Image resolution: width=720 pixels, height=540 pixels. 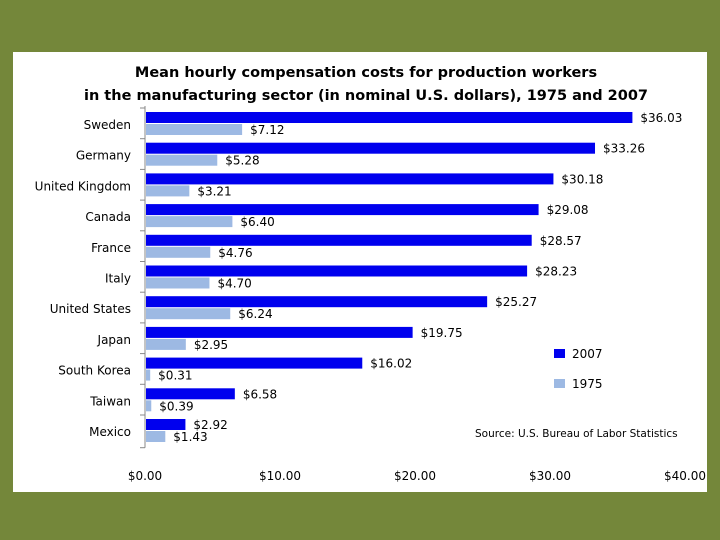 I want to click on value-label-1975-italy: $4.70, so click(x=234, y=284).